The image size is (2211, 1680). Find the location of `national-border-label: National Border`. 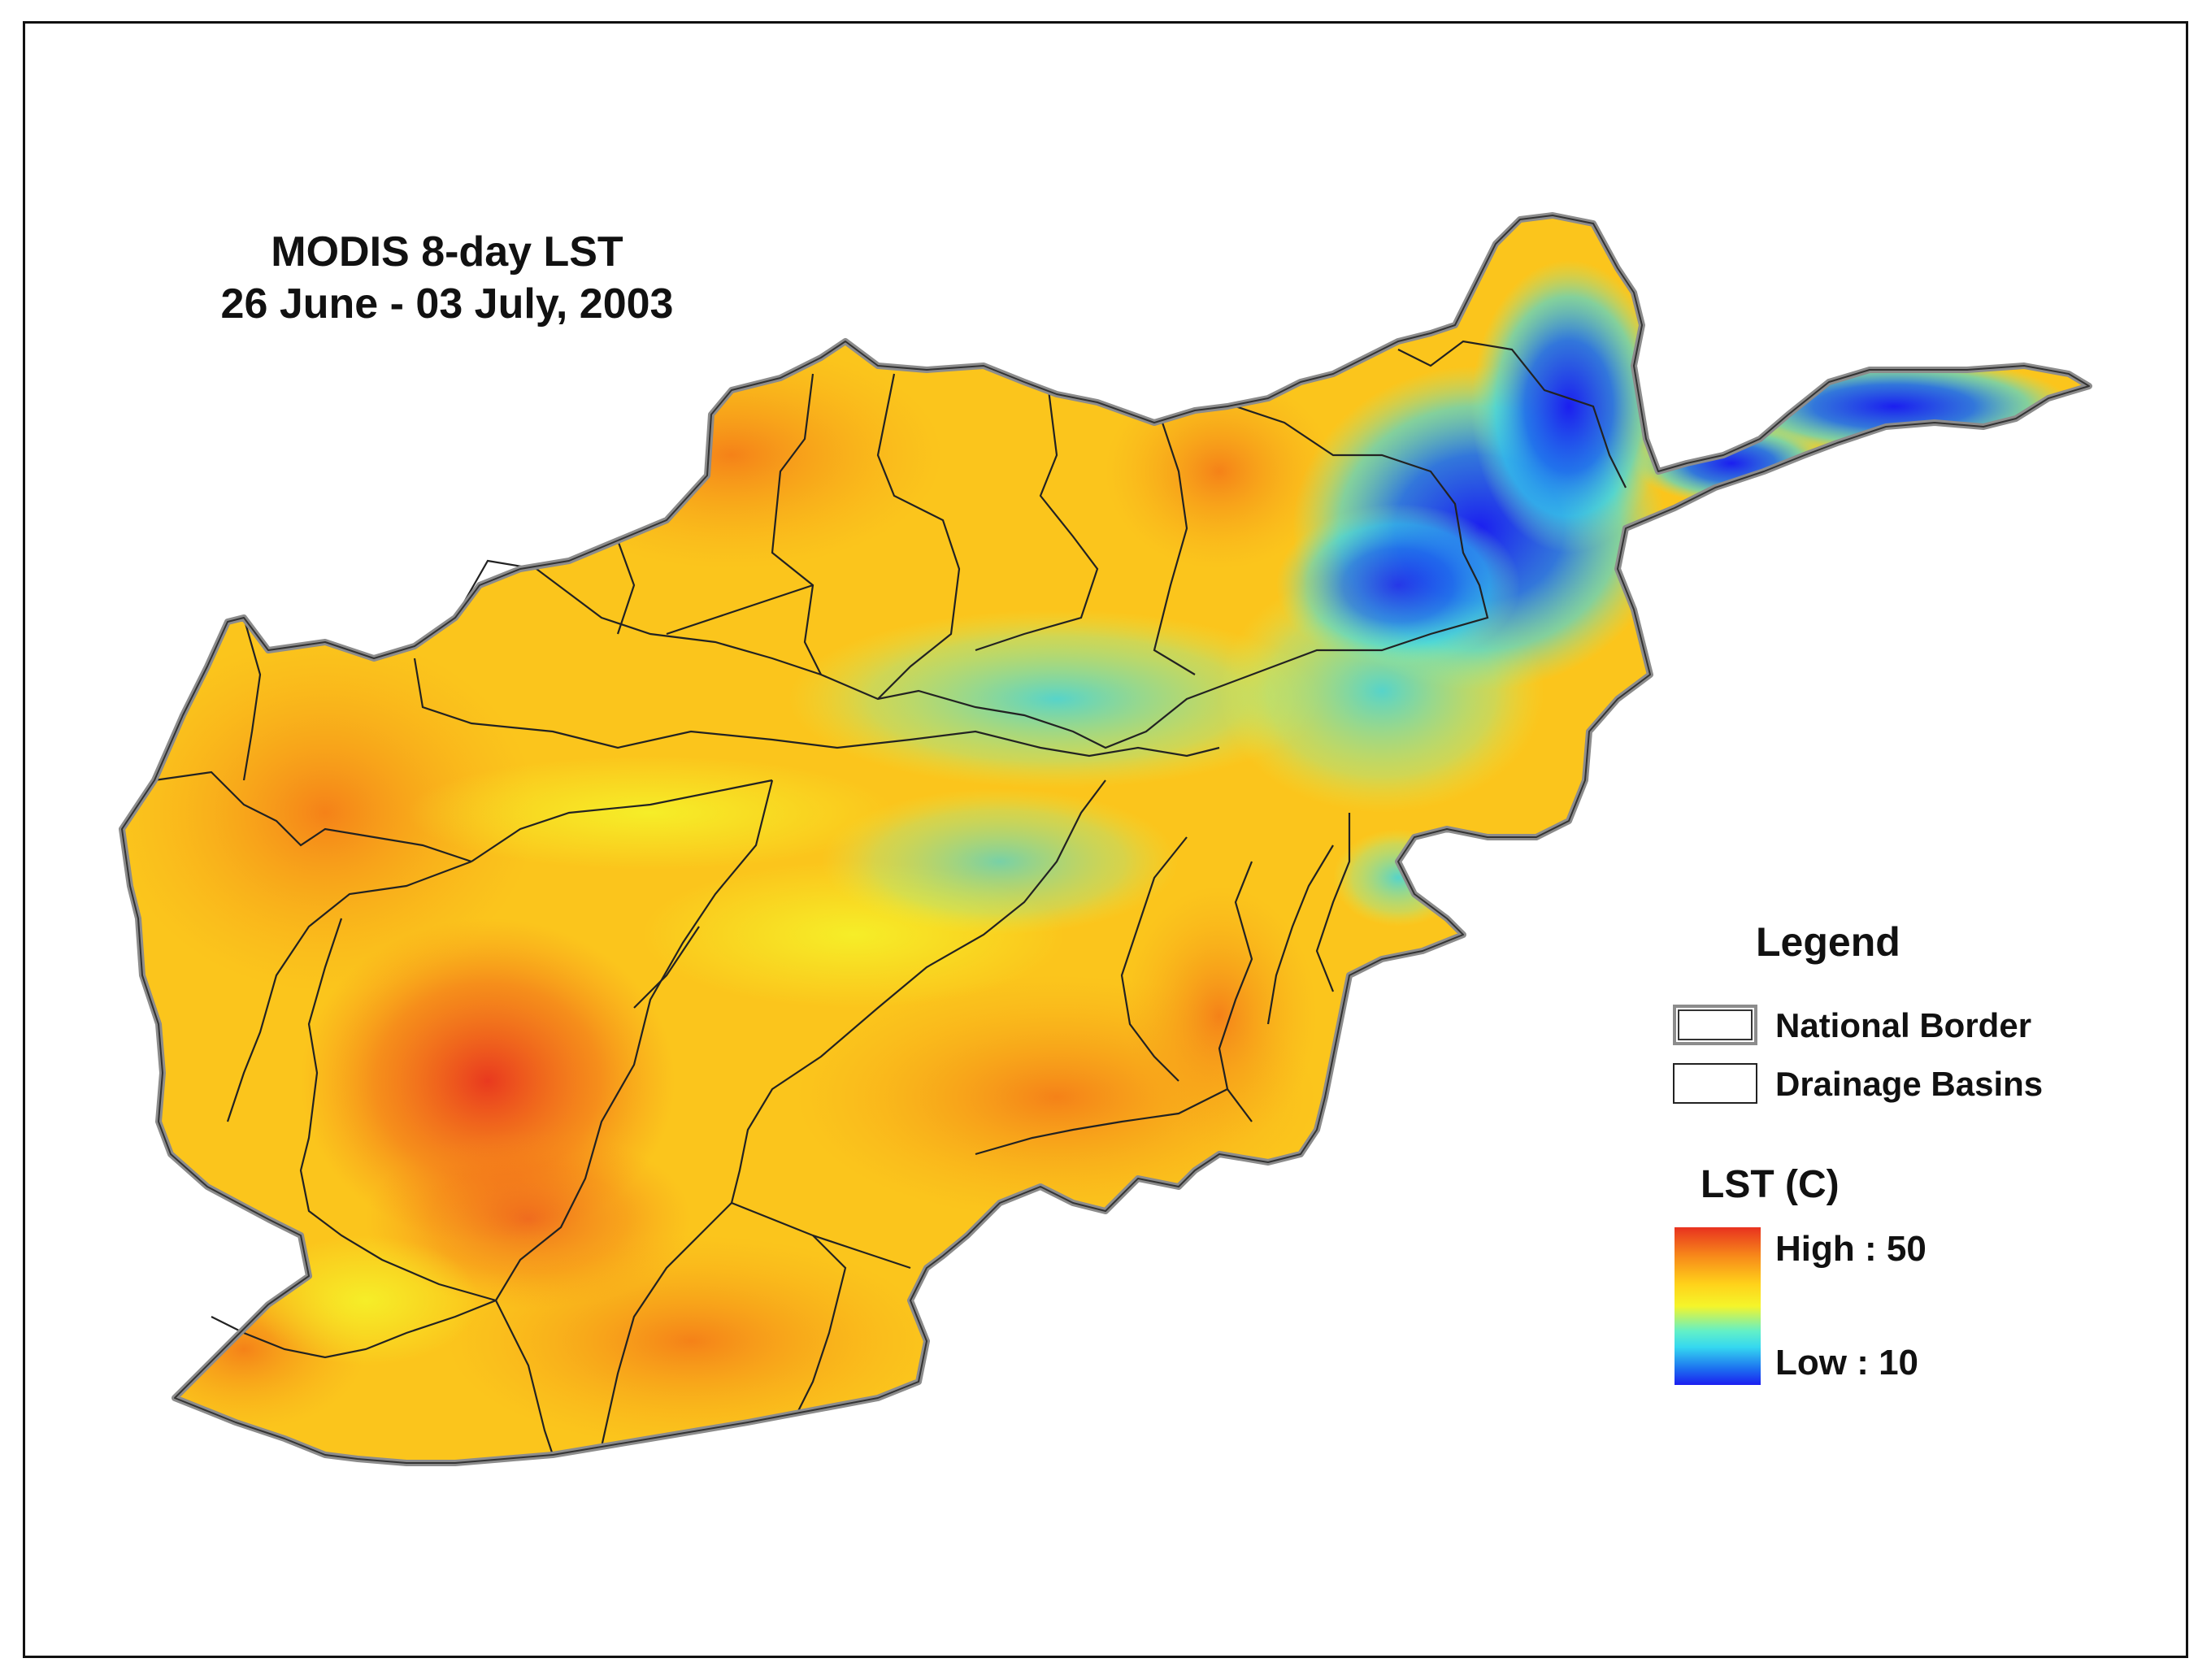

national-border-label: National Border is located at coordinates (1903, 1025).